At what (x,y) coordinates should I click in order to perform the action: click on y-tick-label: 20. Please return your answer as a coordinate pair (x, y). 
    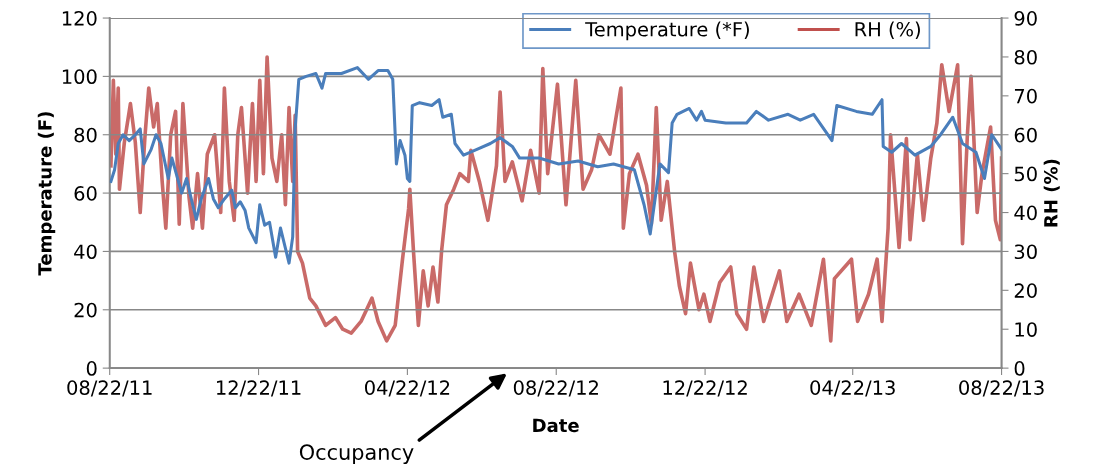
    Looking at the image, I should click on (85, 310).